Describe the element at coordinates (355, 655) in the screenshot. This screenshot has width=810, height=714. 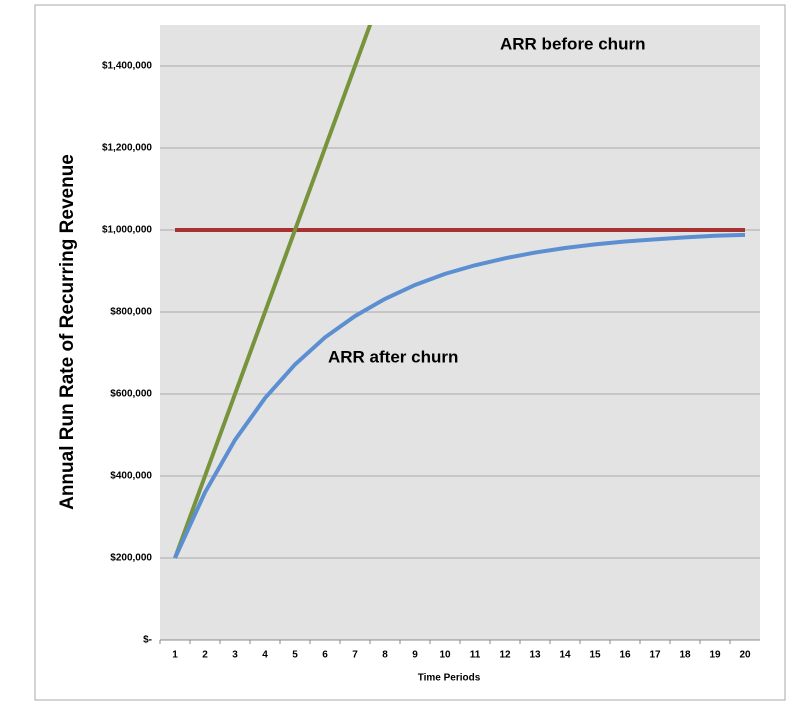
I see `x-tick-label: 7` at that location.